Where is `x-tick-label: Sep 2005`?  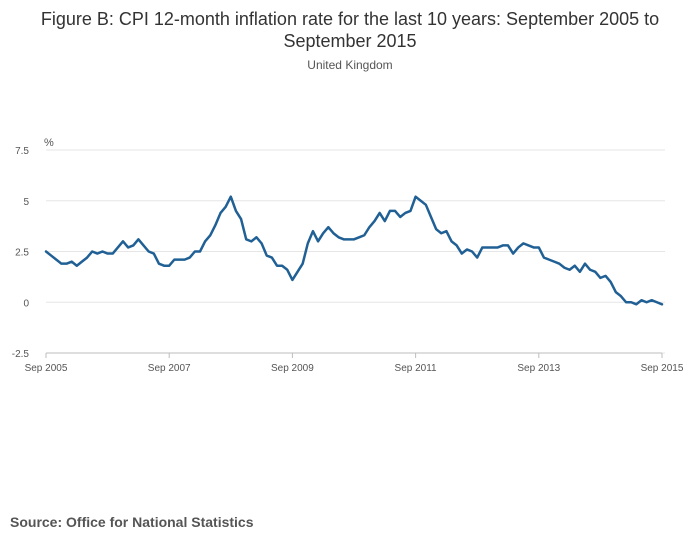 x-tick-label: Sep 2005 is located at coordinates (46, 368).